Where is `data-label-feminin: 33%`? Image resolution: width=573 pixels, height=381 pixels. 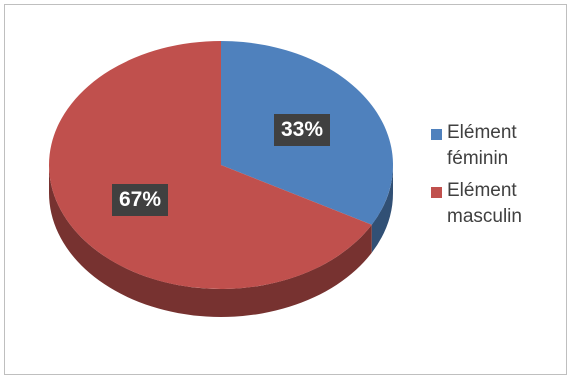 data-label-feminin: 33% is located at coordinates (302, 130).